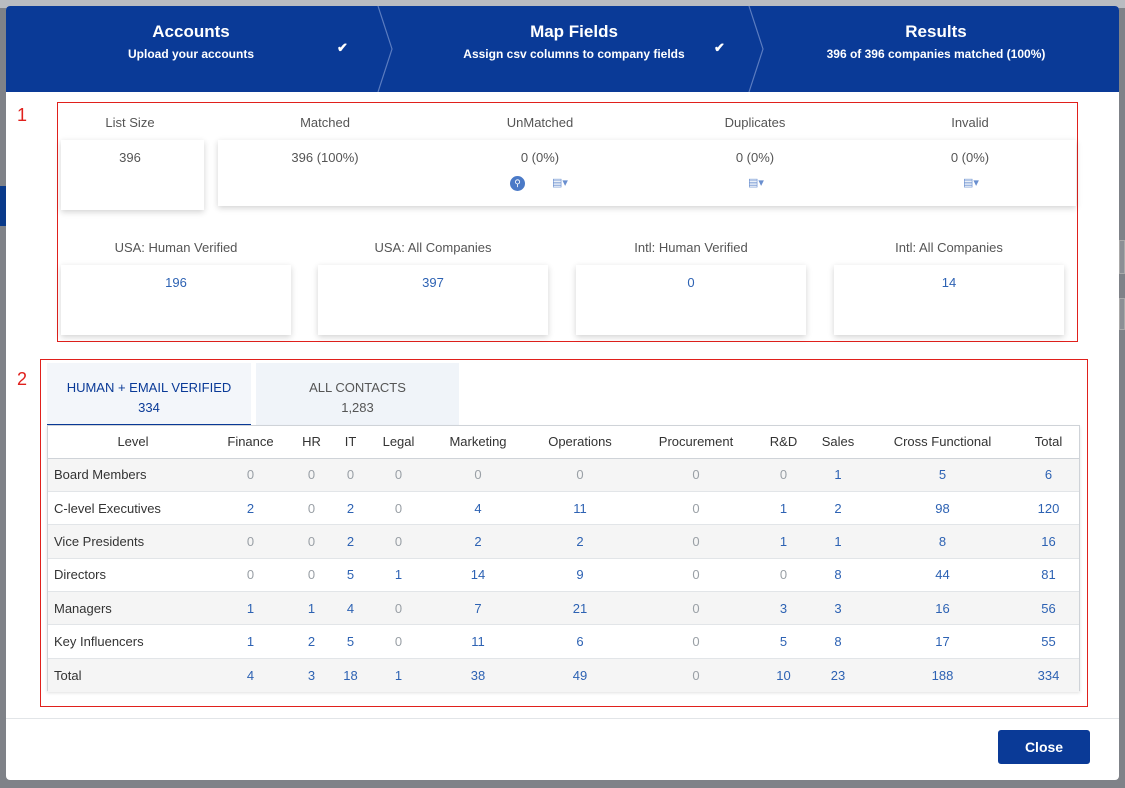 Image resolution: width=1125 pixels, height=788 pixels. I want to click on contact-count-cell: 7, so click(478, 608).